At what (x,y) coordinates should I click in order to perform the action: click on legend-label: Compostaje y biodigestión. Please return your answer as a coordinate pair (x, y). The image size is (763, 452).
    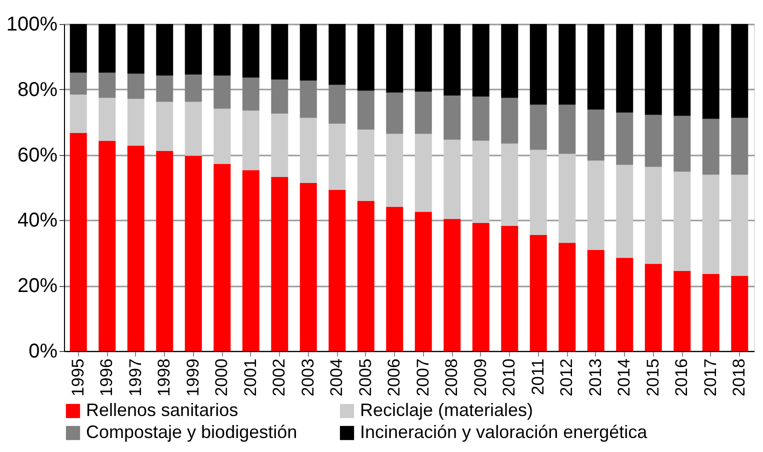
    Looking at the image, I should click on (192, 432).